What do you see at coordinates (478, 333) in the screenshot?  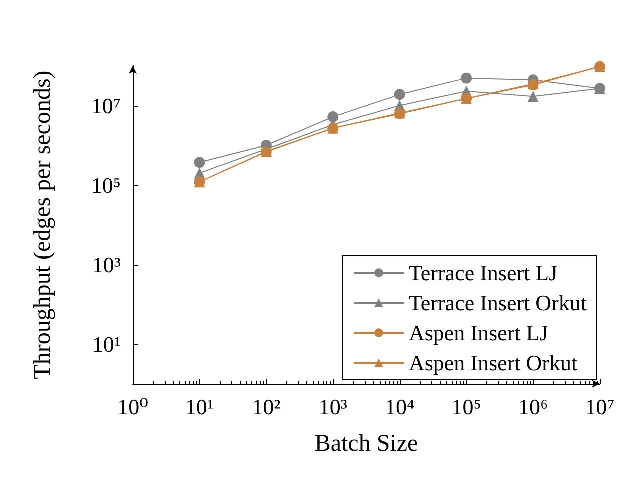 I see `legend-label: Aspen Insert LJ` at bounding box center [478, 333].